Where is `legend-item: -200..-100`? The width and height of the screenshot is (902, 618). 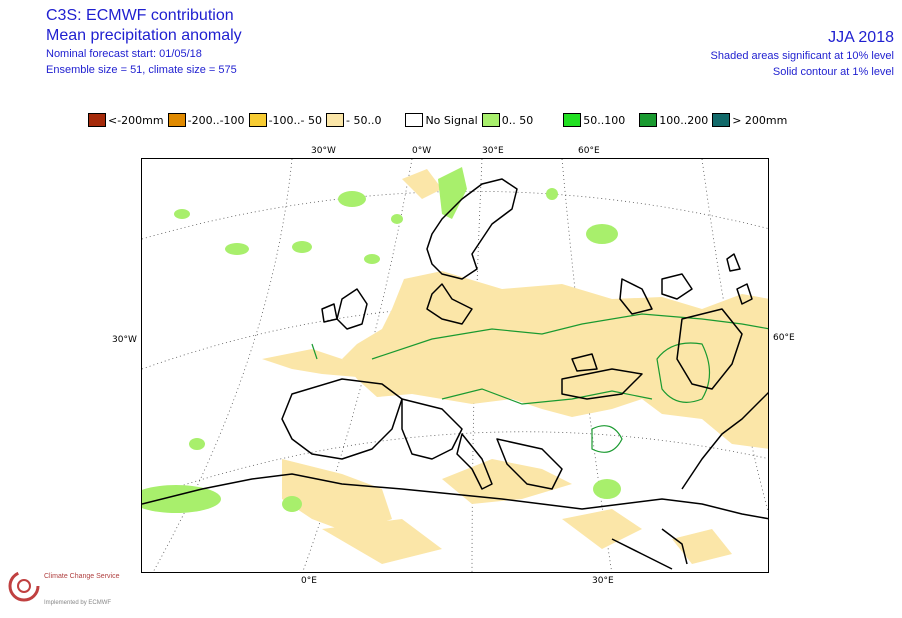
legend-item: -200..-100 is located at coordinates (206, 120).